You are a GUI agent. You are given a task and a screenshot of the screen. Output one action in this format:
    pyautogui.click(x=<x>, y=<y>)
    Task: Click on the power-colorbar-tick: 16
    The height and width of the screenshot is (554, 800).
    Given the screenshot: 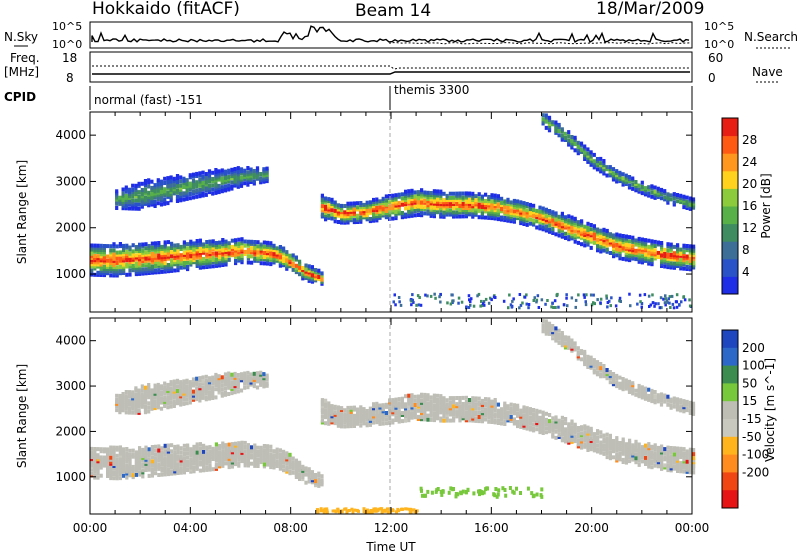 What is the action you would take?
    pyautogui.click(x=749, y=206)
    